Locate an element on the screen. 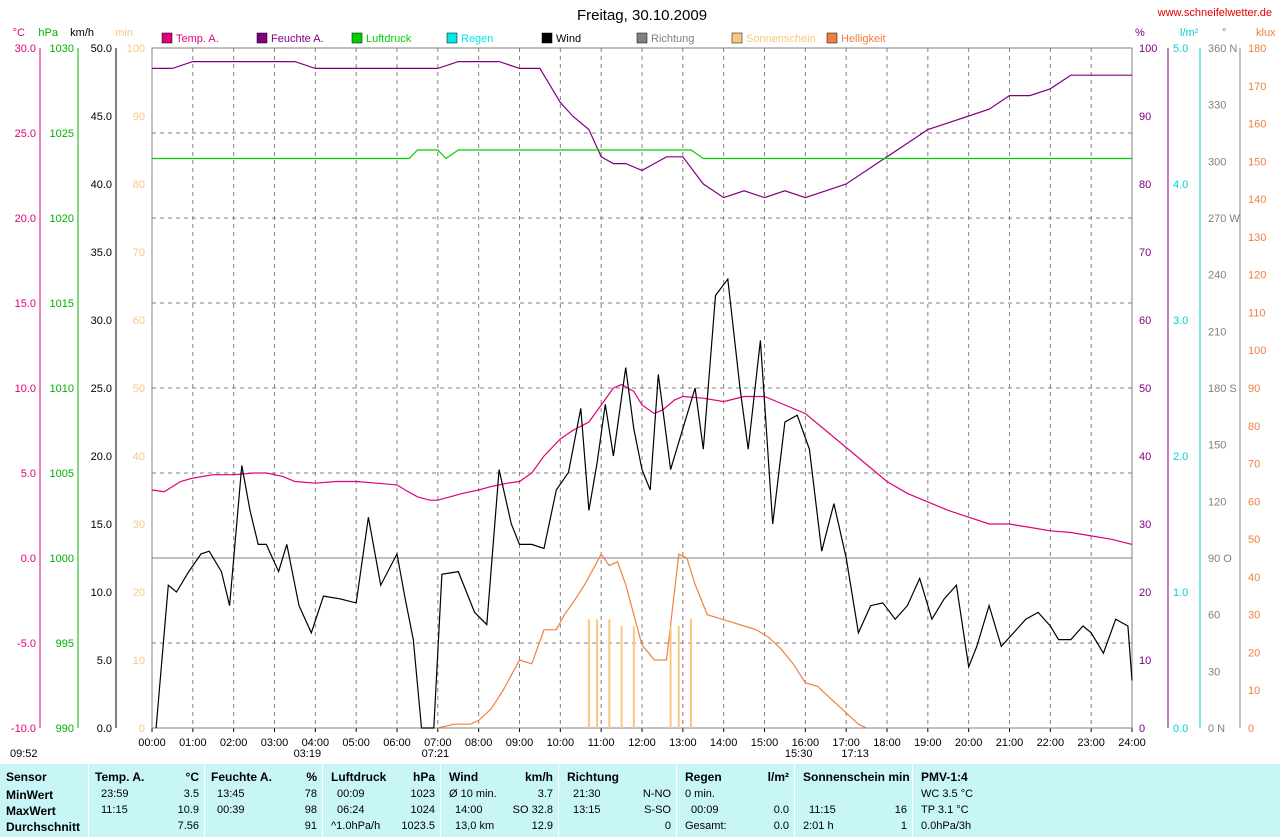 This screenshot has width=1280, height=837. sun-axis-tick-label: 60 is located at coordinates (139, 321).